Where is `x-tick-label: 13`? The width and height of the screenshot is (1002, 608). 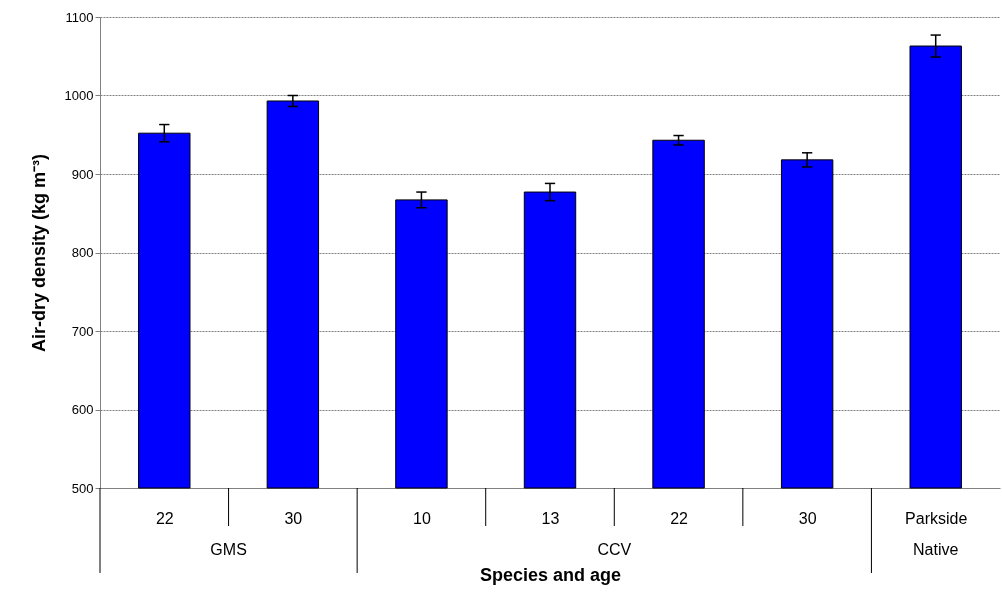 x-tick-label: 13 is located at coordinates (550, 518).